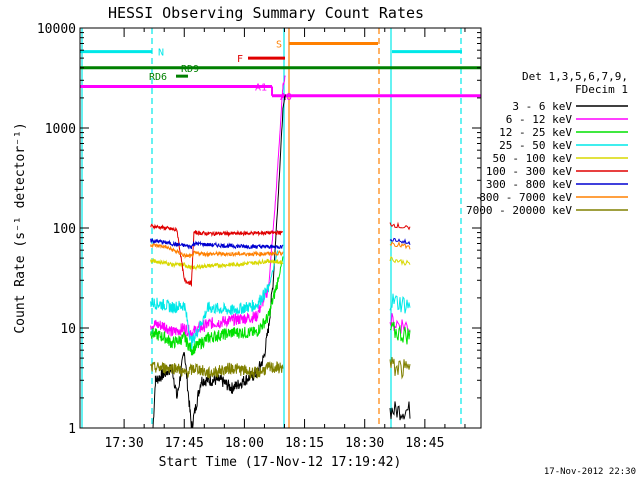  I want to click on flag-label-s: S, so click(279, 44).